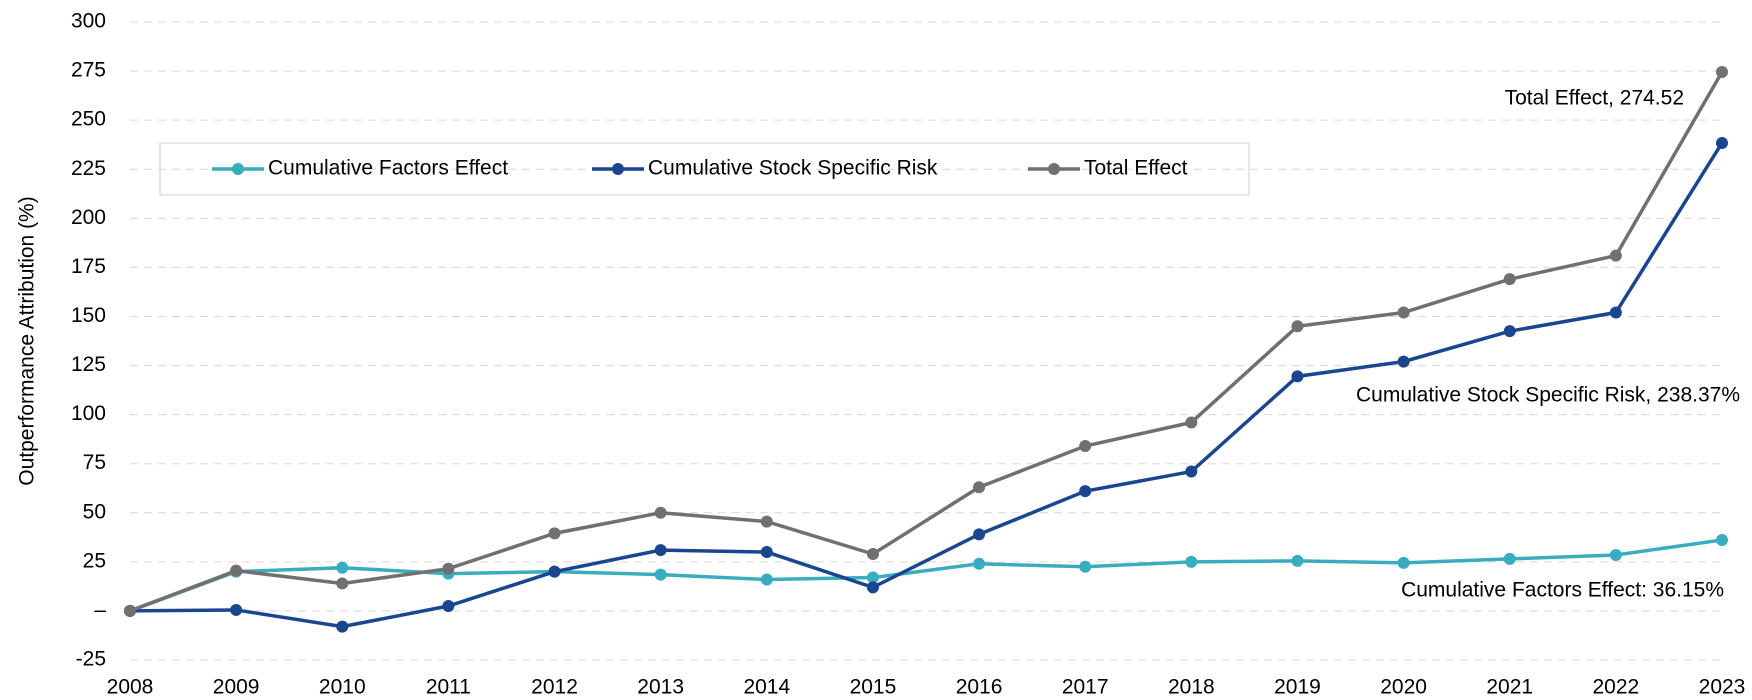 This screenshot has width=1752, height=700. I want to click on y-tick-label: 100, so click(88, 413).